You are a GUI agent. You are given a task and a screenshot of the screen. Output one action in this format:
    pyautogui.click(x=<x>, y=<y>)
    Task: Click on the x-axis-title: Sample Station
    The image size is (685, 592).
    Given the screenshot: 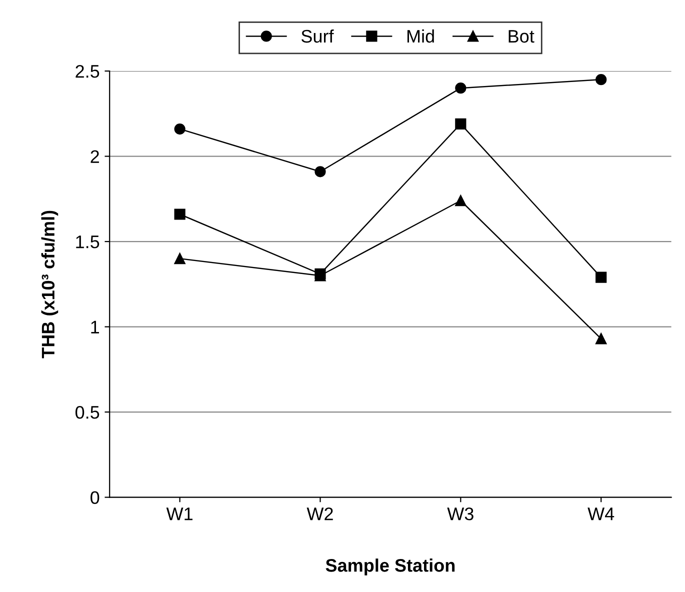 What is the action you would take?
    pyautogui.click(x=390, y=567)
    